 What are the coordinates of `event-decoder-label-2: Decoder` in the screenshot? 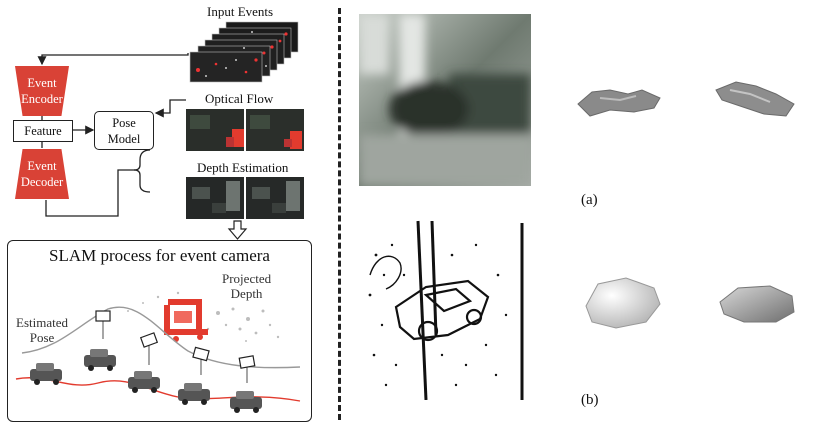 It's located at (42, 182).